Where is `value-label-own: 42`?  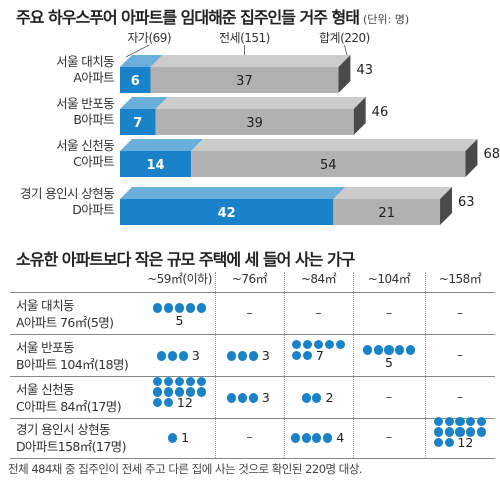 value-label-own: 42 is located at coordinates (227, 213).